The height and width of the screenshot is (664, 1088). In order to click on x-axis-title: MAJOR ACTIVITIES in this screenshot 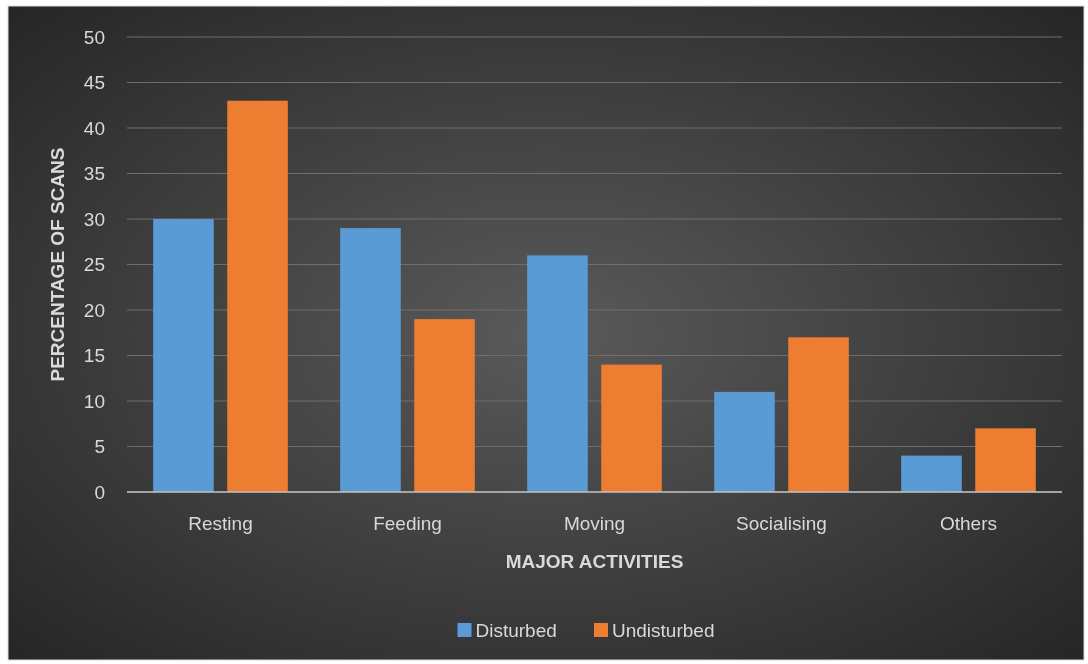, I will do `click(594, 561)`.